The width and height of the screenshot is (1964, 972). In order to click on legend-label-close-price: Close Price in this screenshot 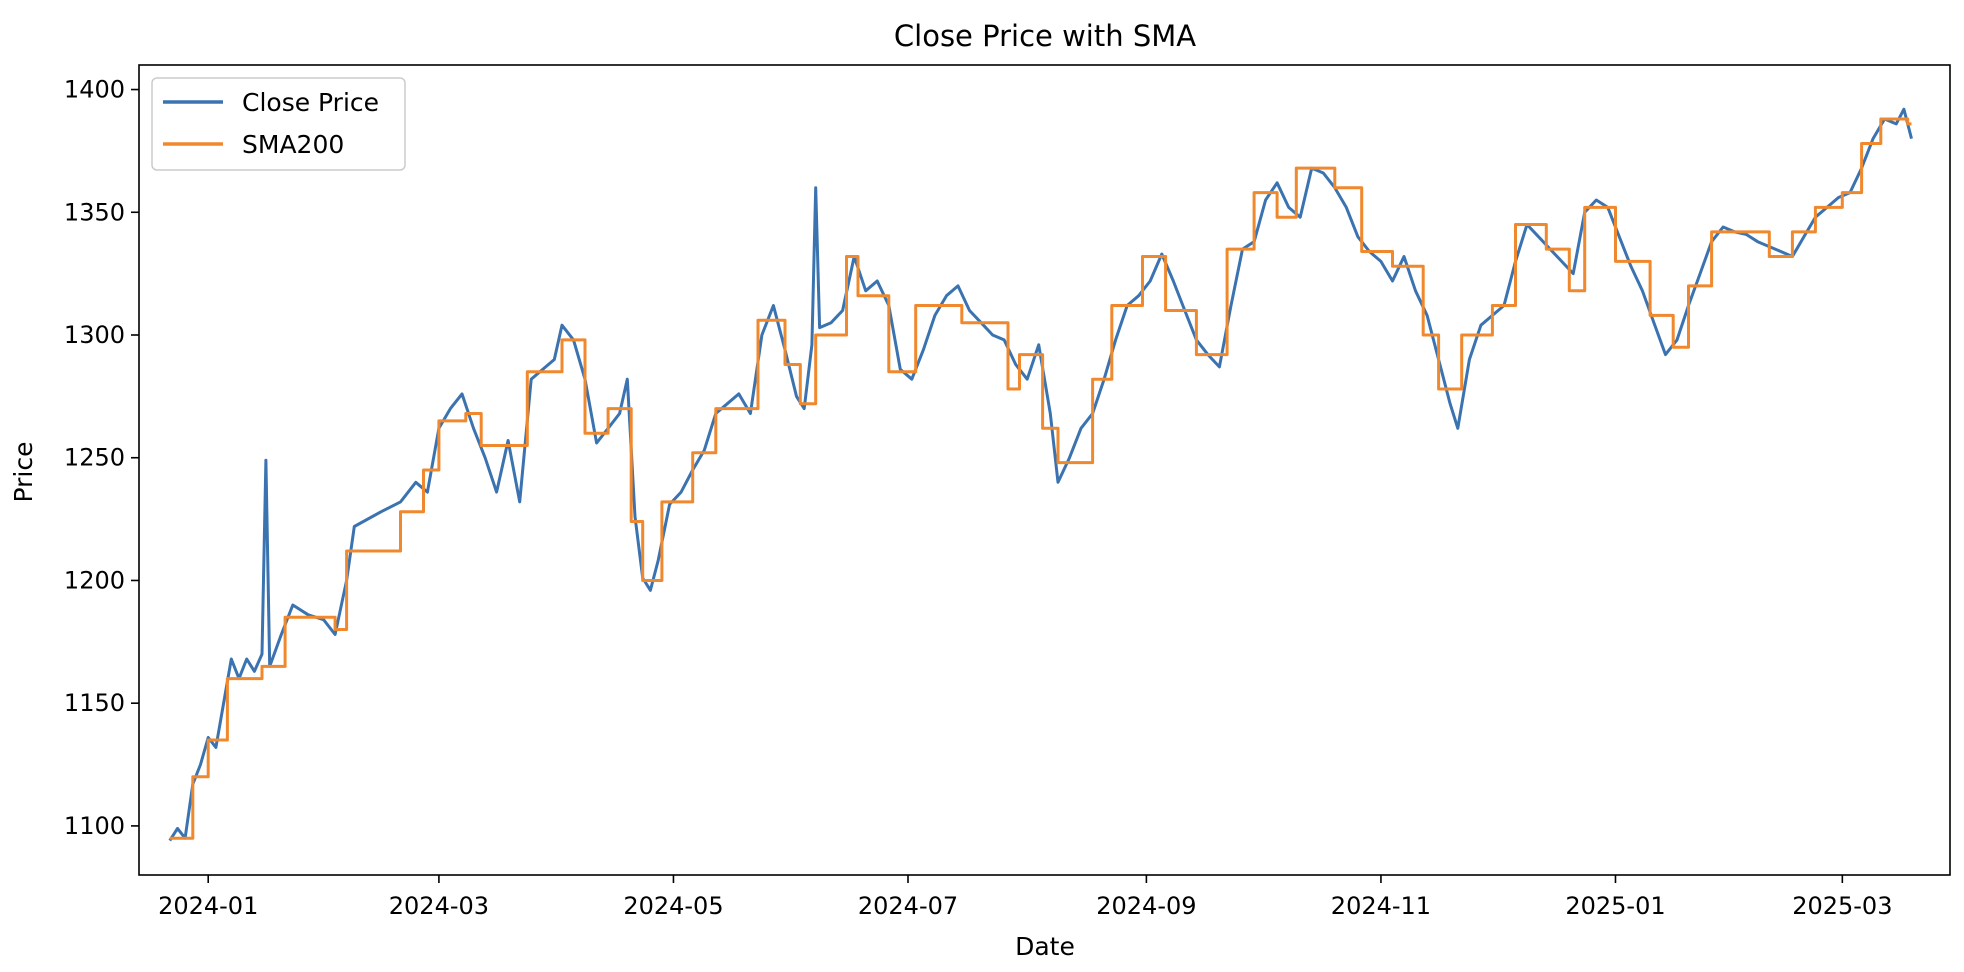, I will do `click(310, 102)`.